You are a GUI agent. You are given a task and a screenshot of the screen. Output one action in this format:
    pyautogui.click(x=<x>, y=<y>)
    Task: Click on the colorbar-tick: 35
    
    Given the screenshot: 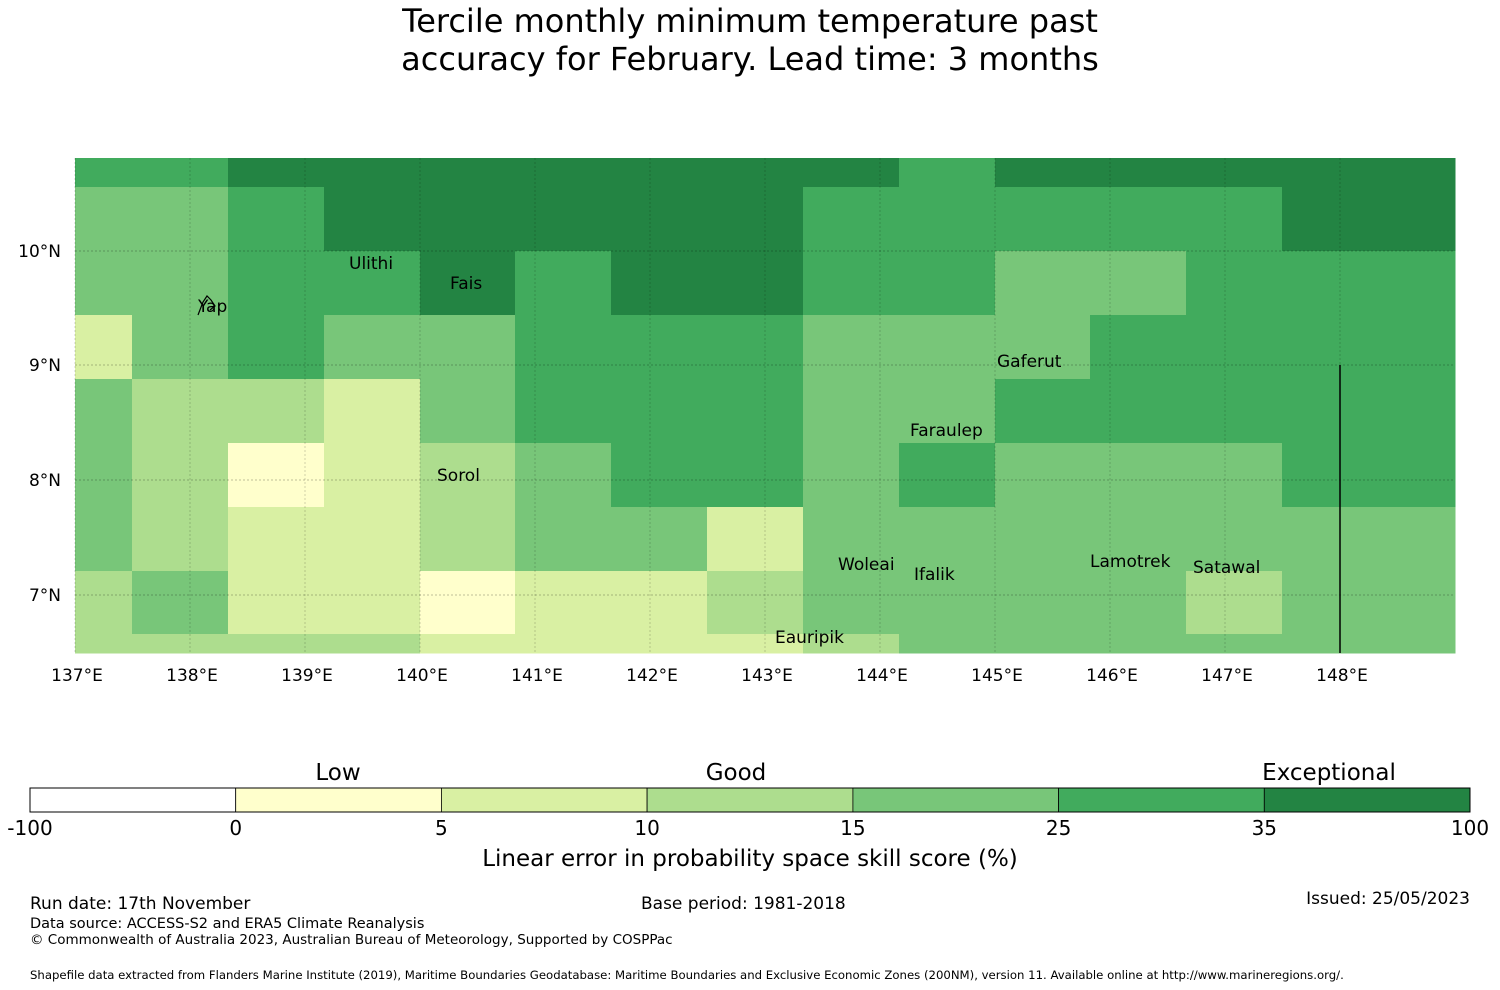 What is the action you would take?
    pyautogui.click(x=1264, y=828)
    